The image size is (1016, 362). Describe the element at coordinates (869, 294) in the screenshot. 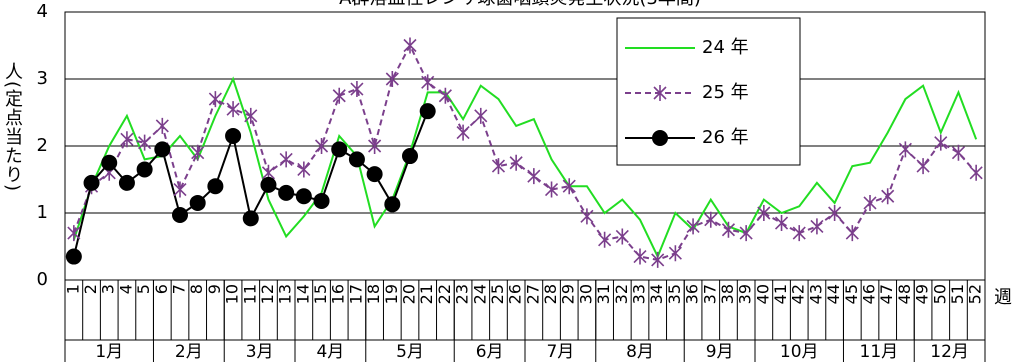

I see `x-tick-label: 46` at that location.